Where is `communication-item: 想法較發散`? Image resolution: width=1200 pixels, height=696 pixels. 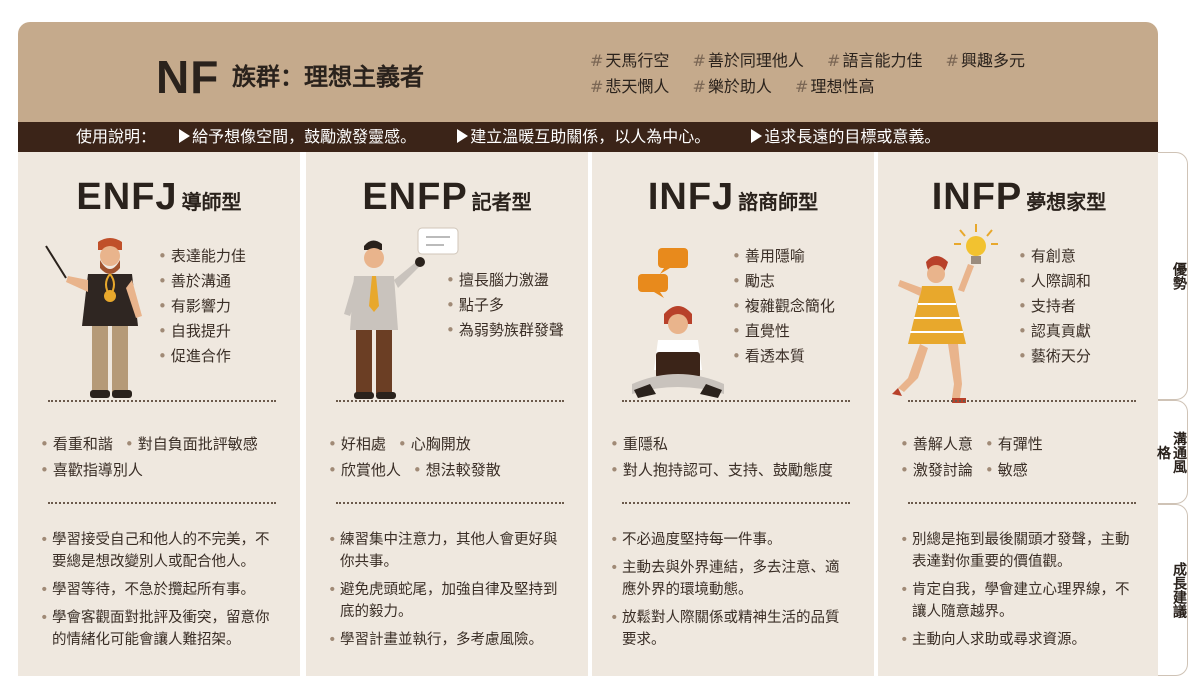
communication-item: 想法較發散 is located at coordinates (457, 470).